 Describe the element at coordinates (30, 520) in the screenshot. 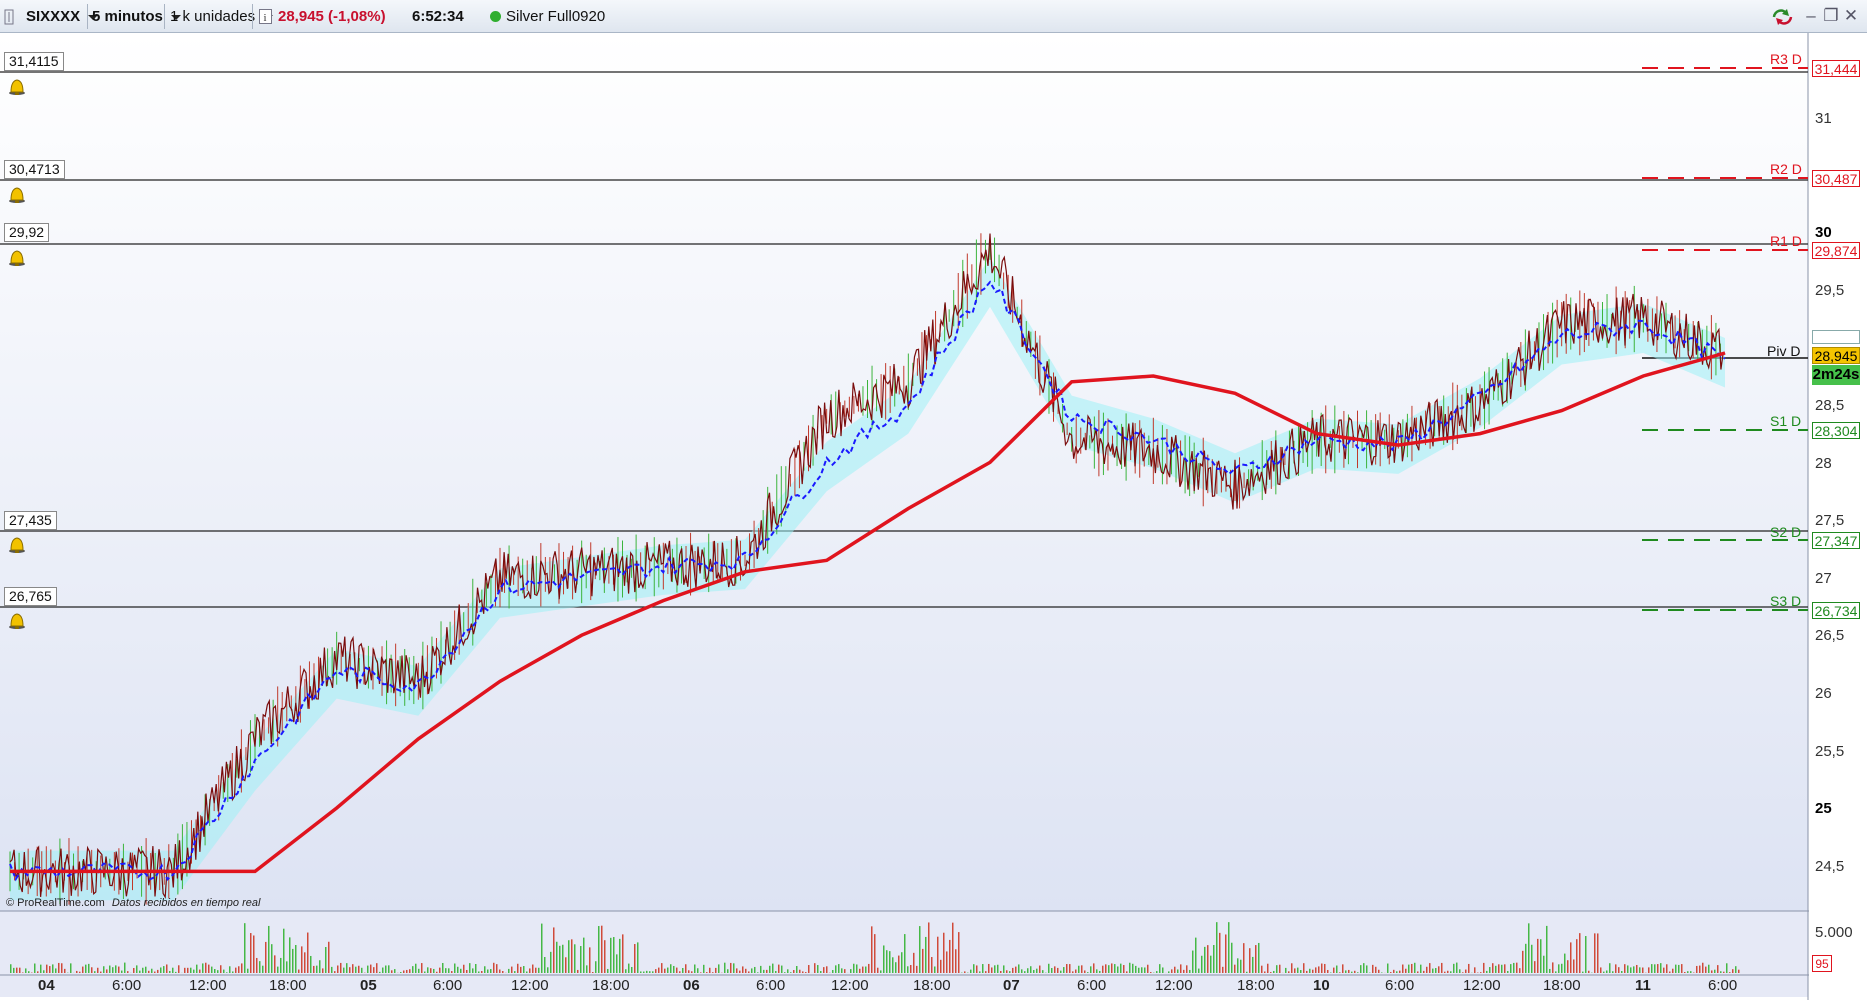

I see `alert-level-label: 27,435` at that location.